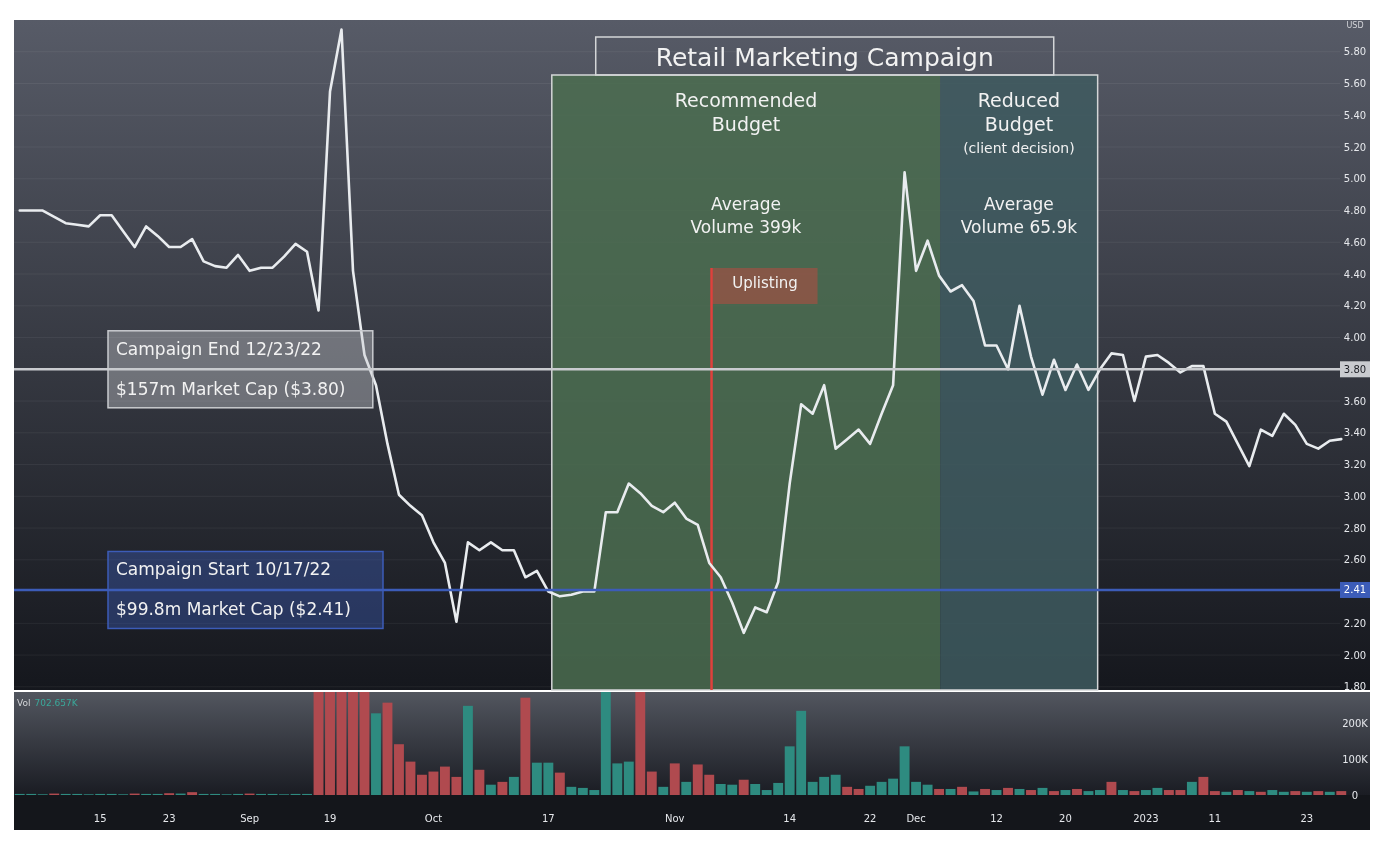  What do you see at coordinates (1019, 112) in the screenshot?
I see `annotation: Reduced Budget` at bounding box center [1019, 112].